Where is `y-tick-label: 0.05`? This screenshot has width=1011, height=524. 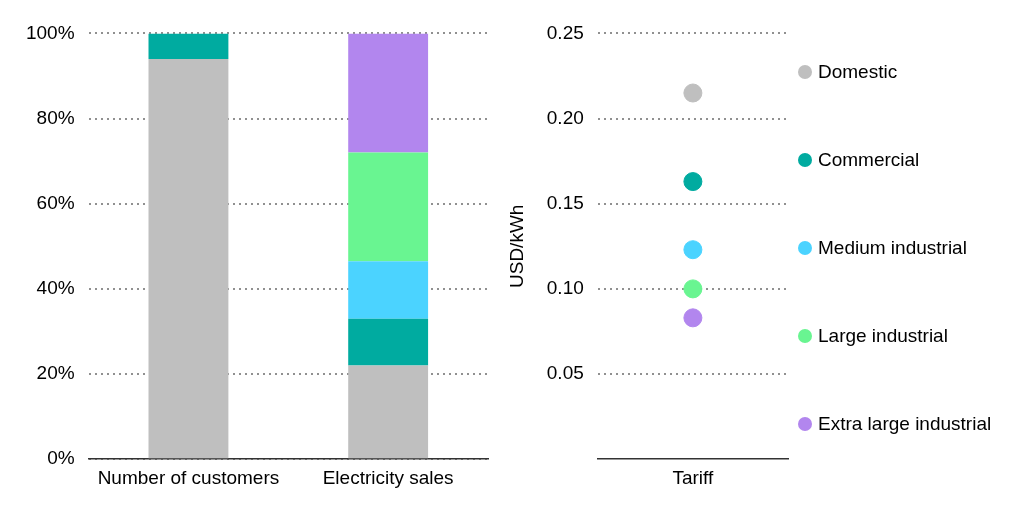
y-tick-label: 0.05 is located at coordinates (565, 373).